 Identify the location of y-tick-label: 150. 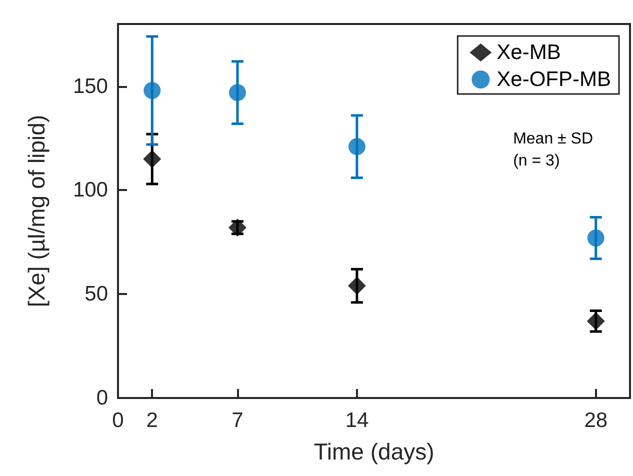
(90, 86).